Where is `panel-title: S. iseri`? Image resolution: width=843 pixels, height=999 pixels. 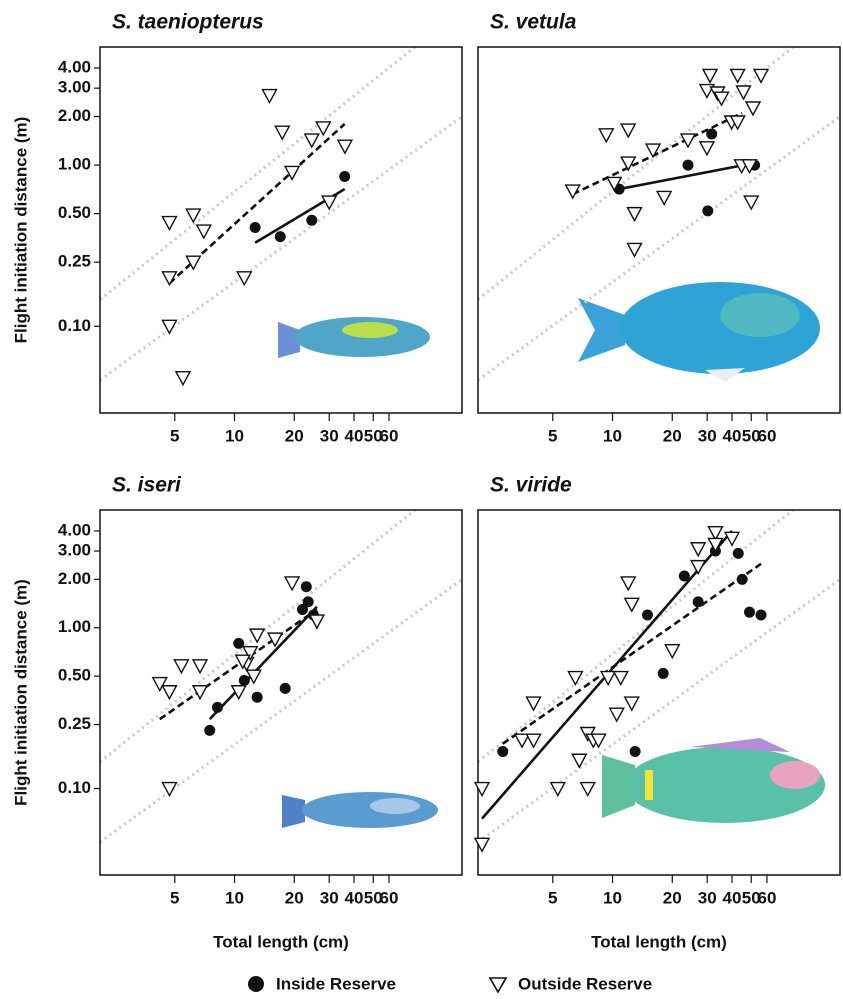
panel-title: S. iseri is located at coordinates (147, 485).